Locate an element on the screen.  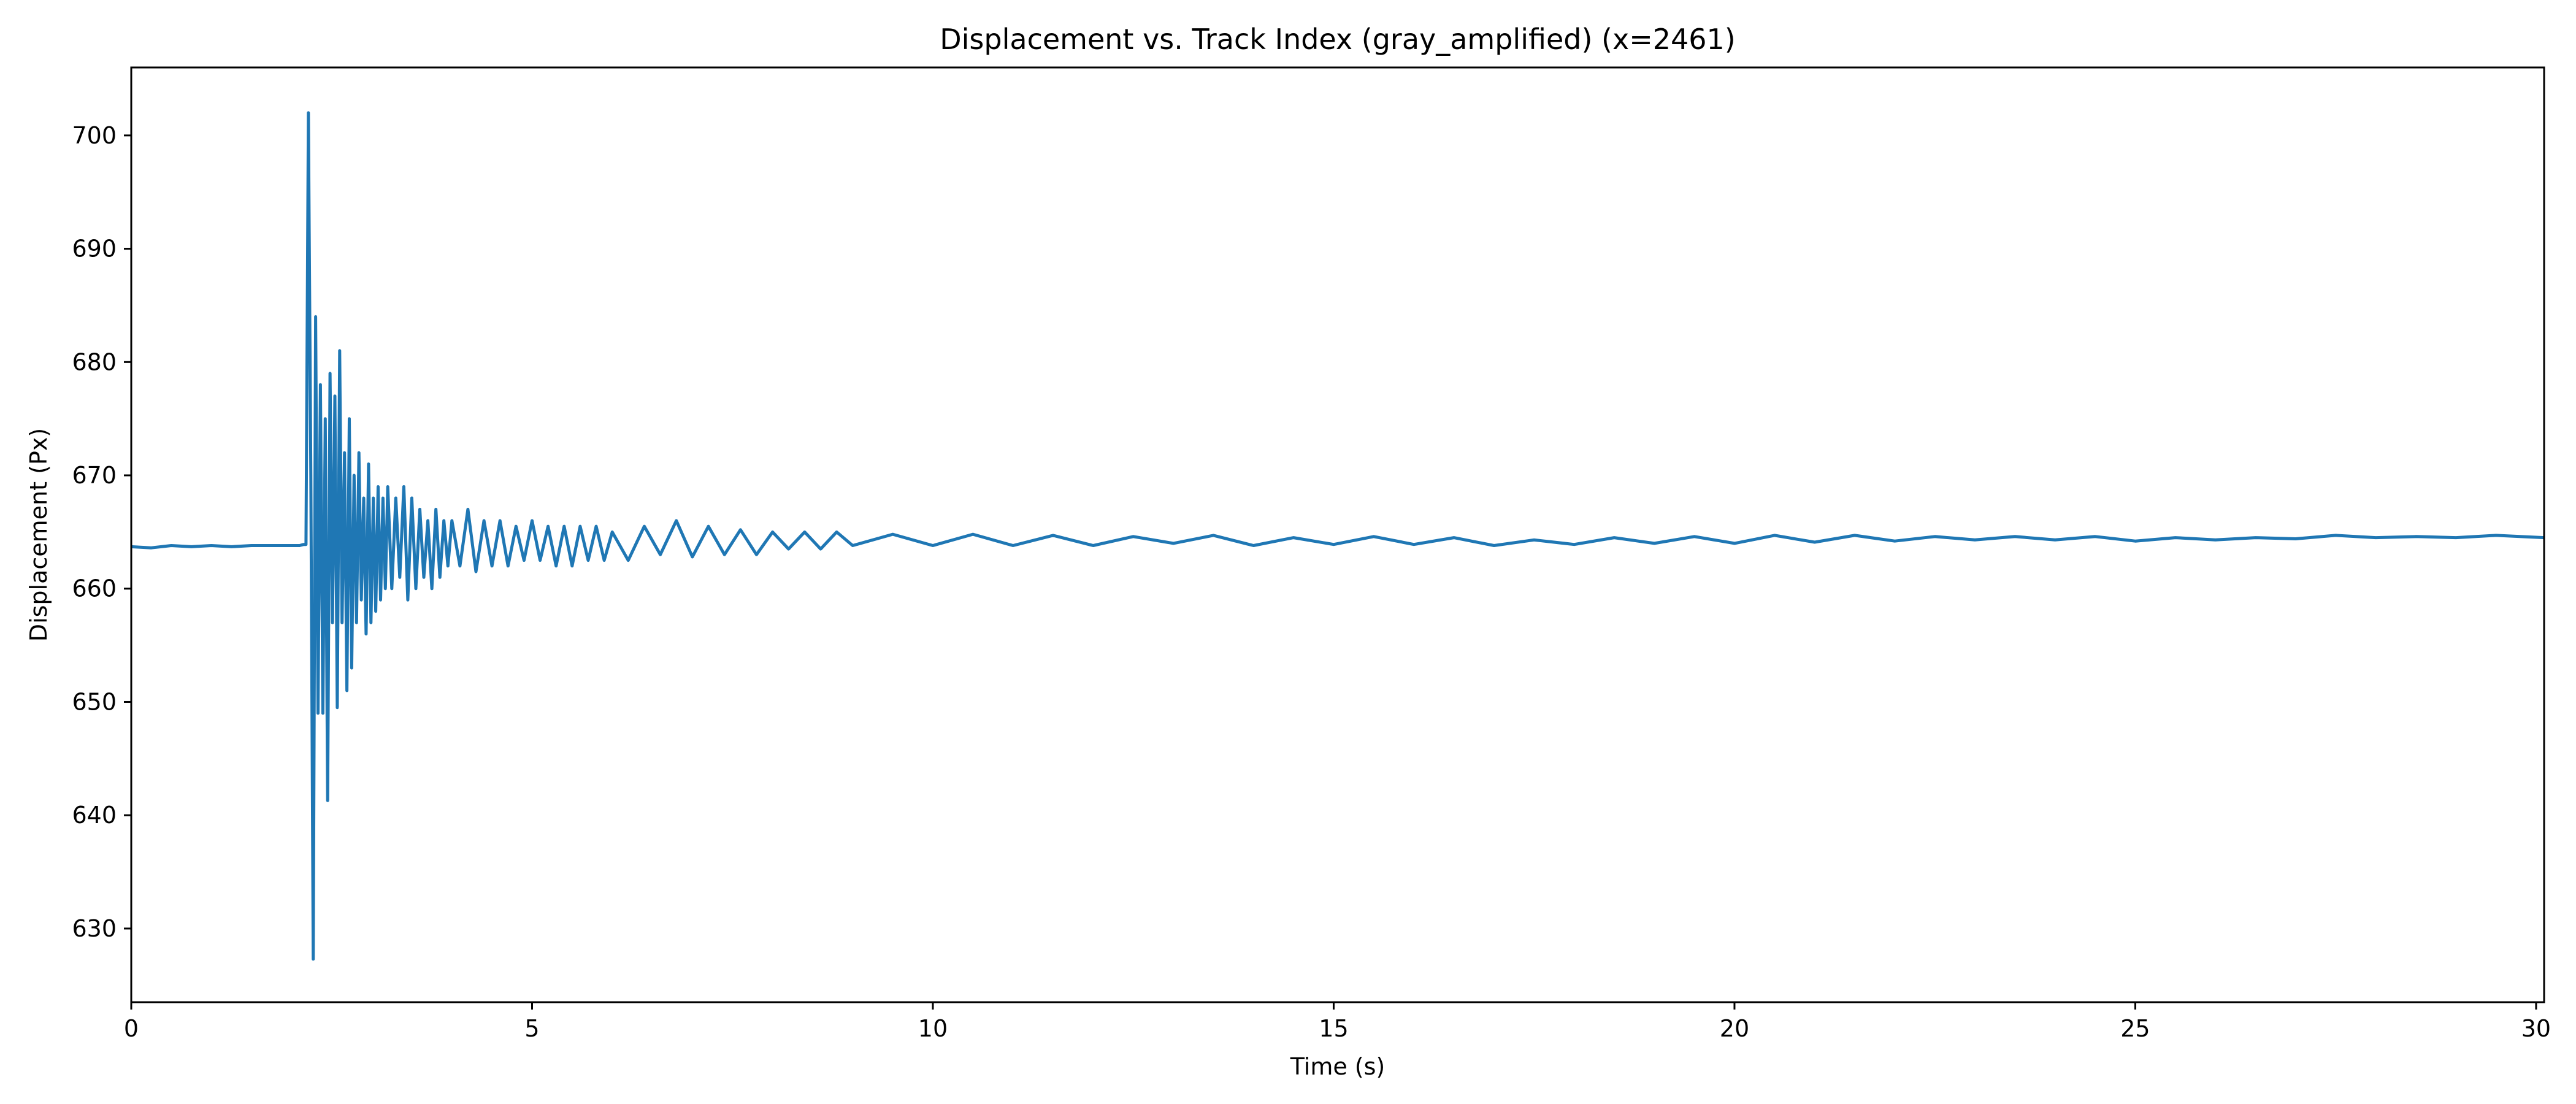
y-tick-label: 640 is located at coordinates (94, 815).